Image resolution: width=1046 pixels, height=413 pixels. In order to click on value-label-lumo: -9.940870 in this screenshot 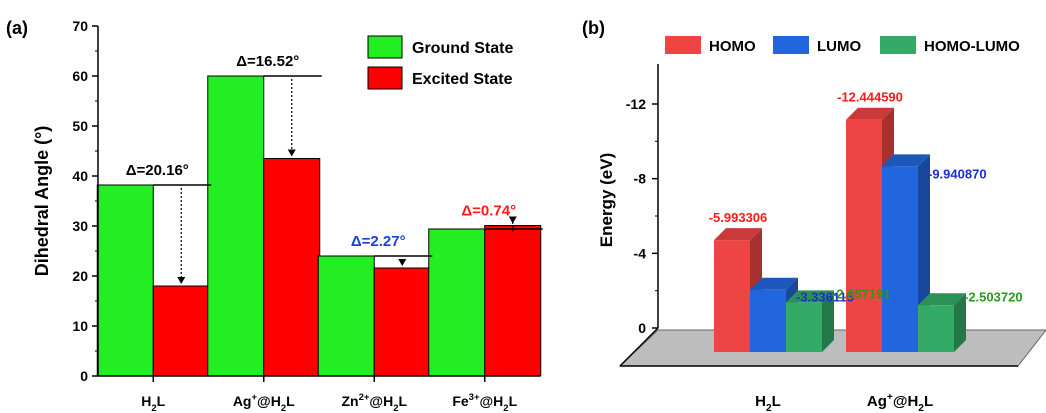, I will do `click(957, 173)`.